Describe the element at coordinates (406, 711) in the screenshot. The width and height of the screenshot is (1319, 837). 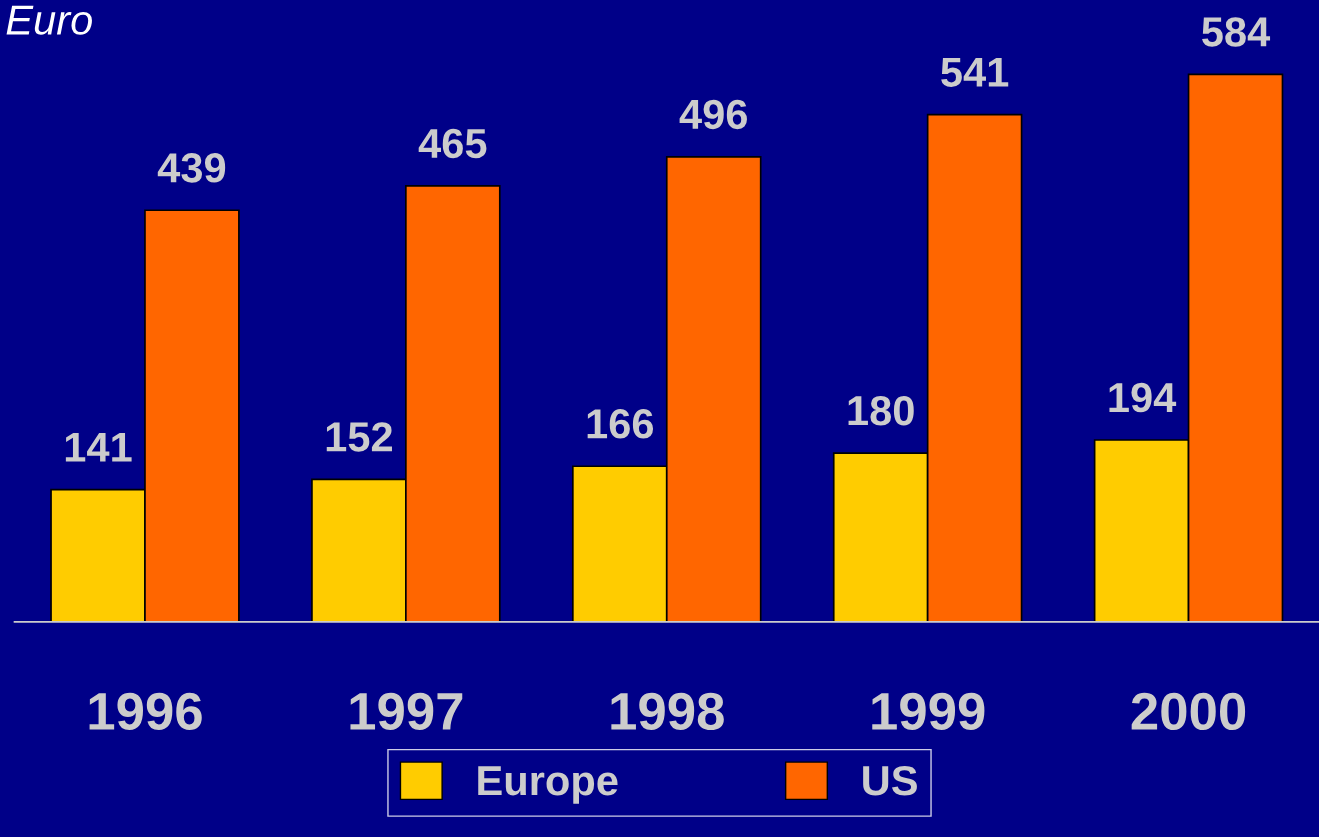
I see `x-tick-label: 1997` at that location.